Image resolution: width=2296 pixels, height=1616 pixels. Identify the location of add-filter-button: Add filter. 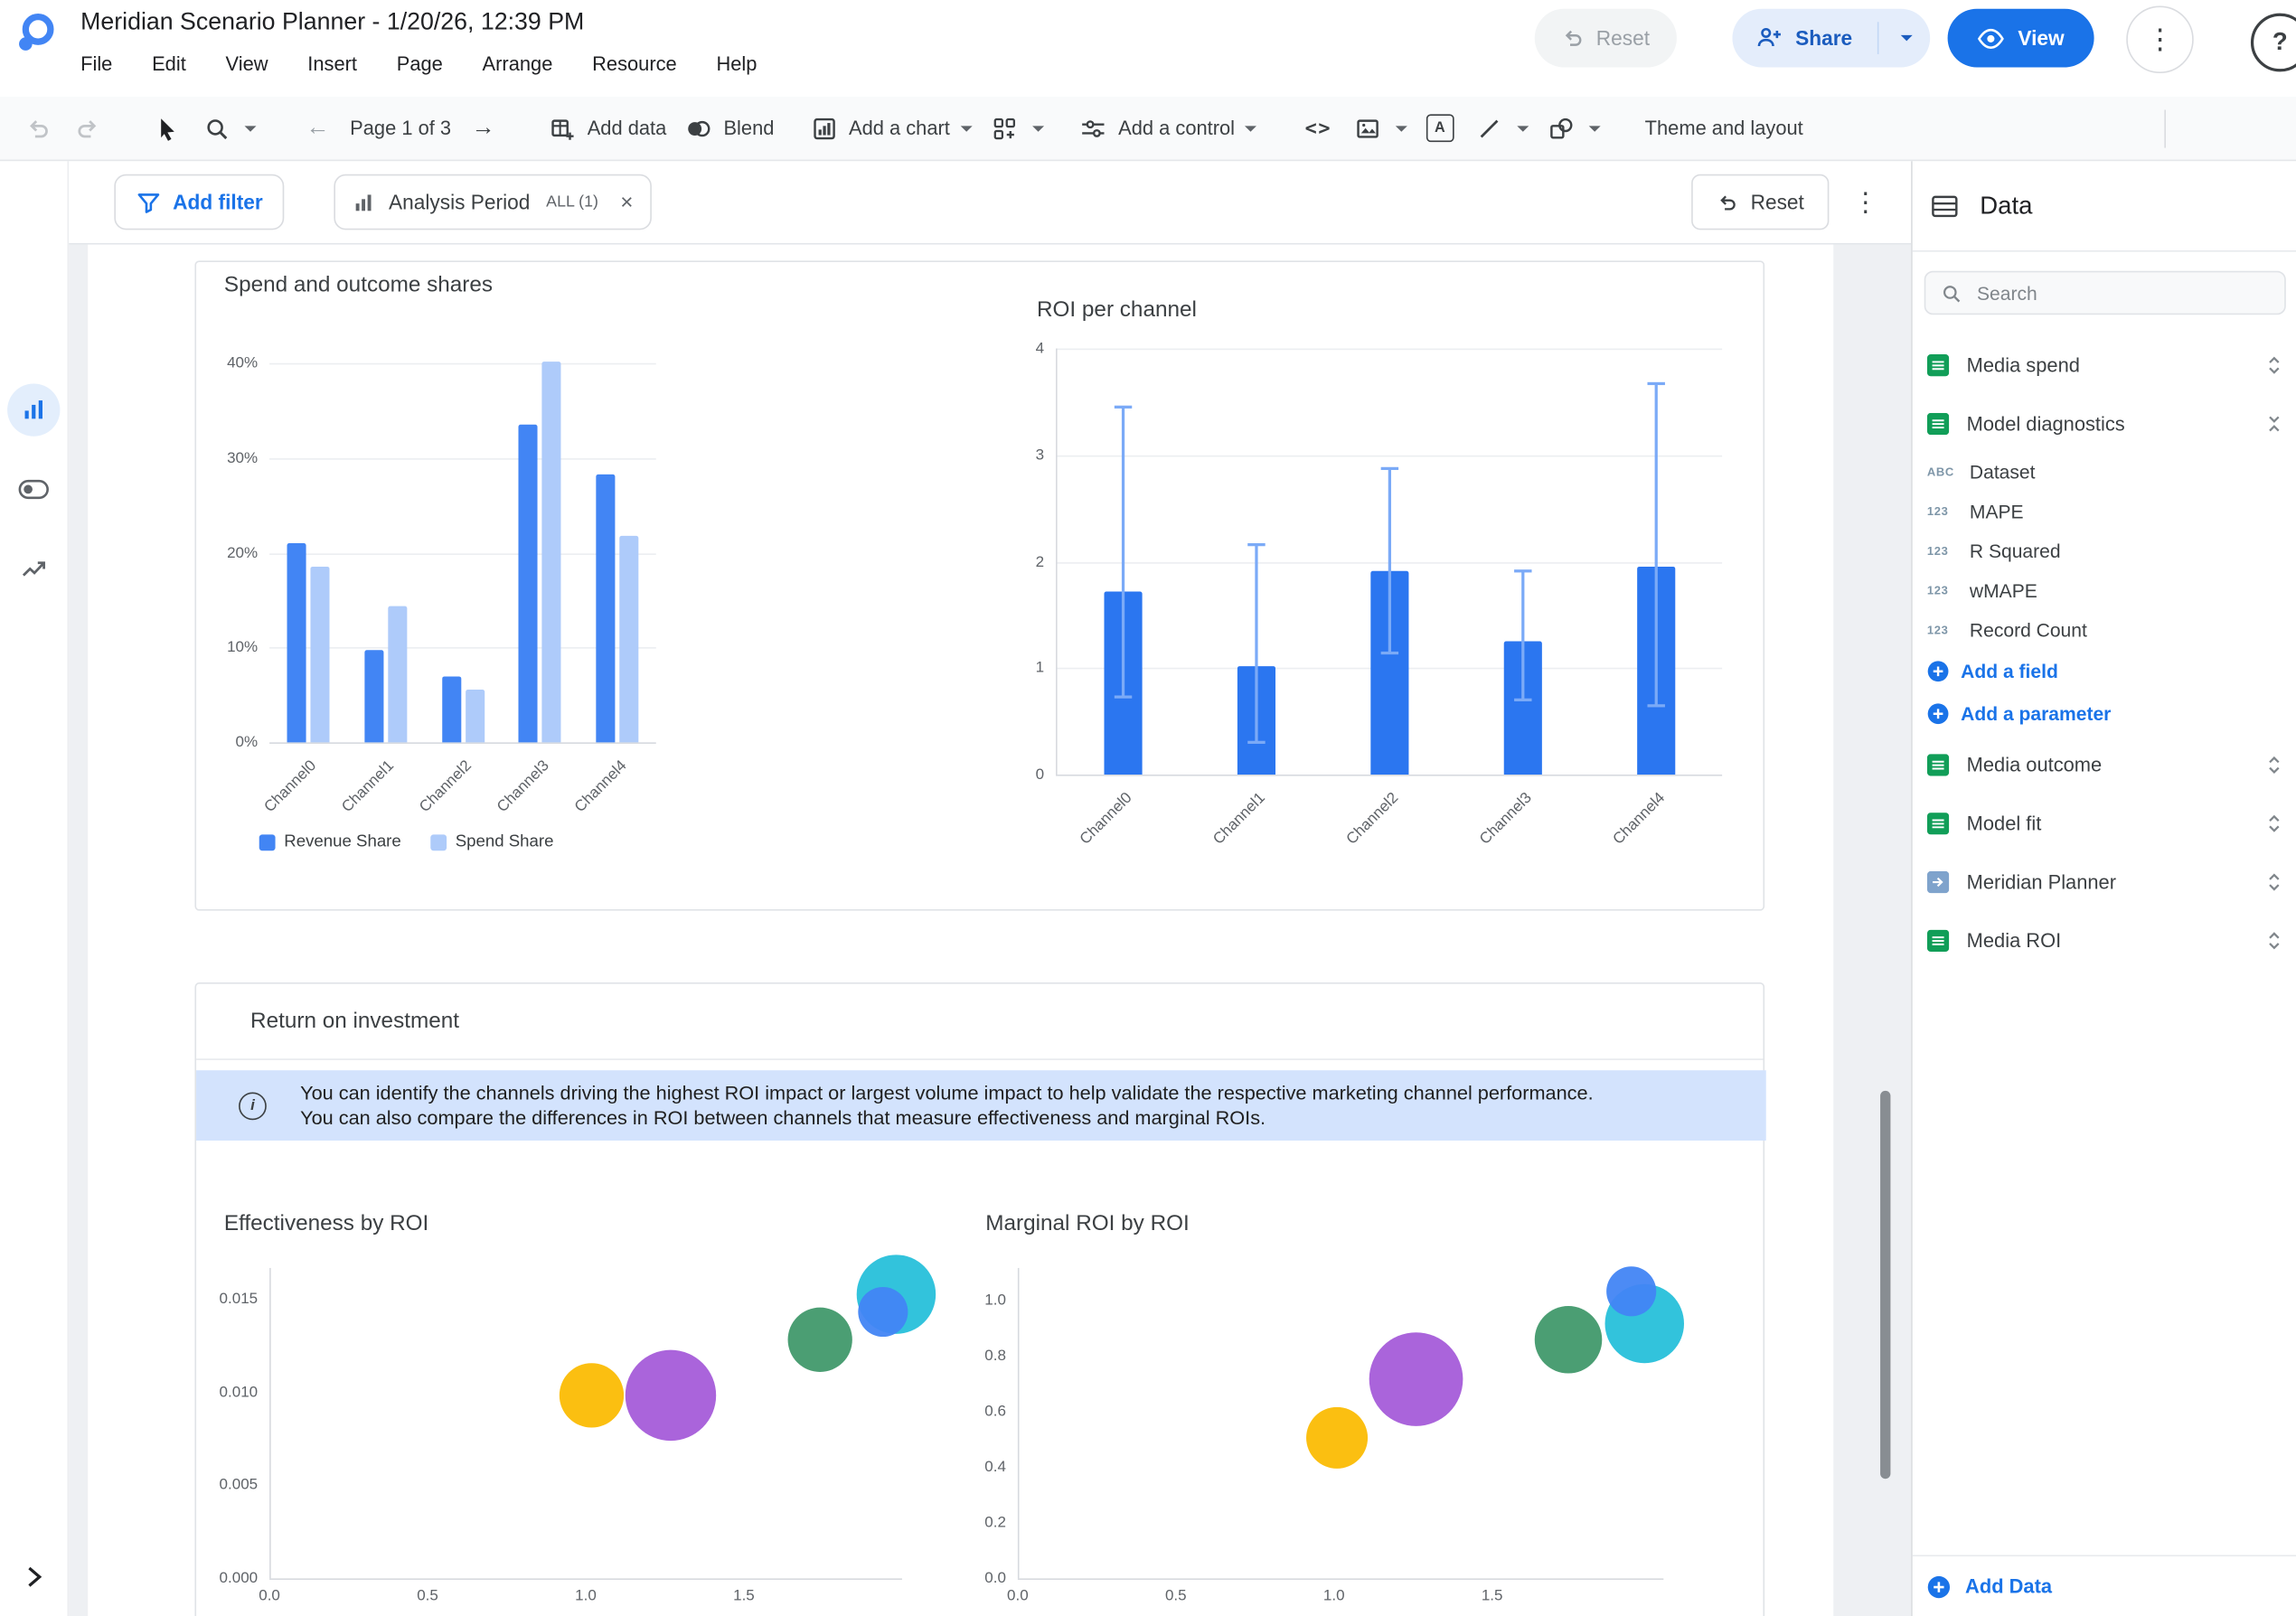
(200, 202).